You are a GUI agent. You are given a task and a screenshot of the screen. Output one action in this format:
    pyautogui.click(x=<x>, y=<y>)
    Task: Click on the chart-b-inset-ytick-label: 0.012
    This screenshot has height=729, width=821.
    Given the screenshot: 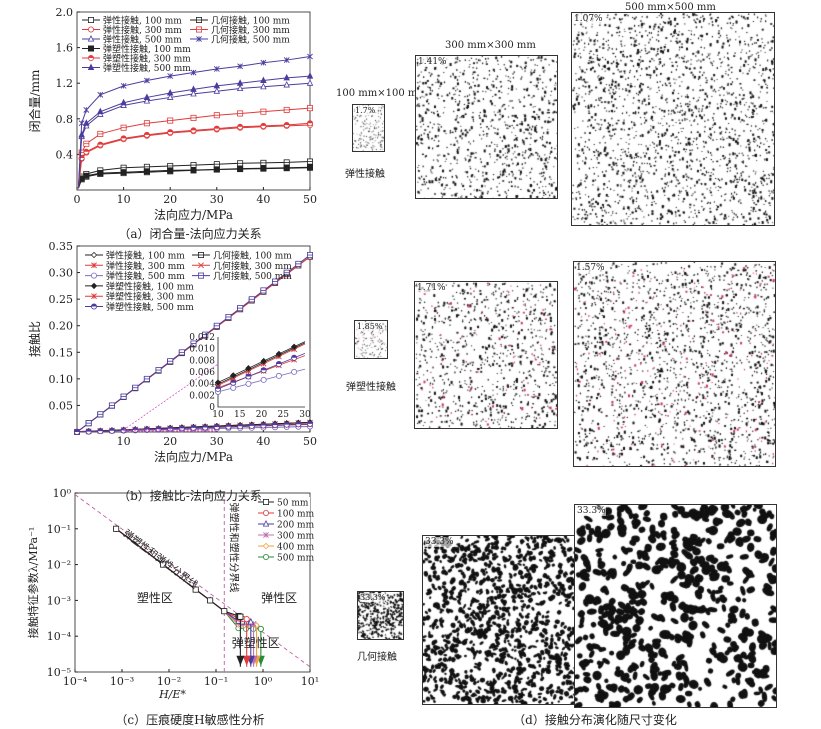 What is the action you would take?
    pyautogui.click(x=202, y=338)
    